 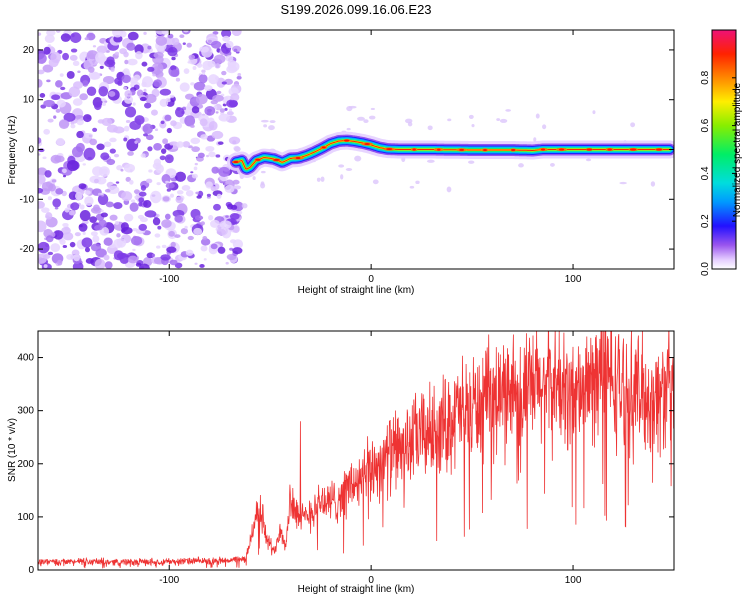 I want to click on y-tick-label: -20, so click(x=27, y=249).